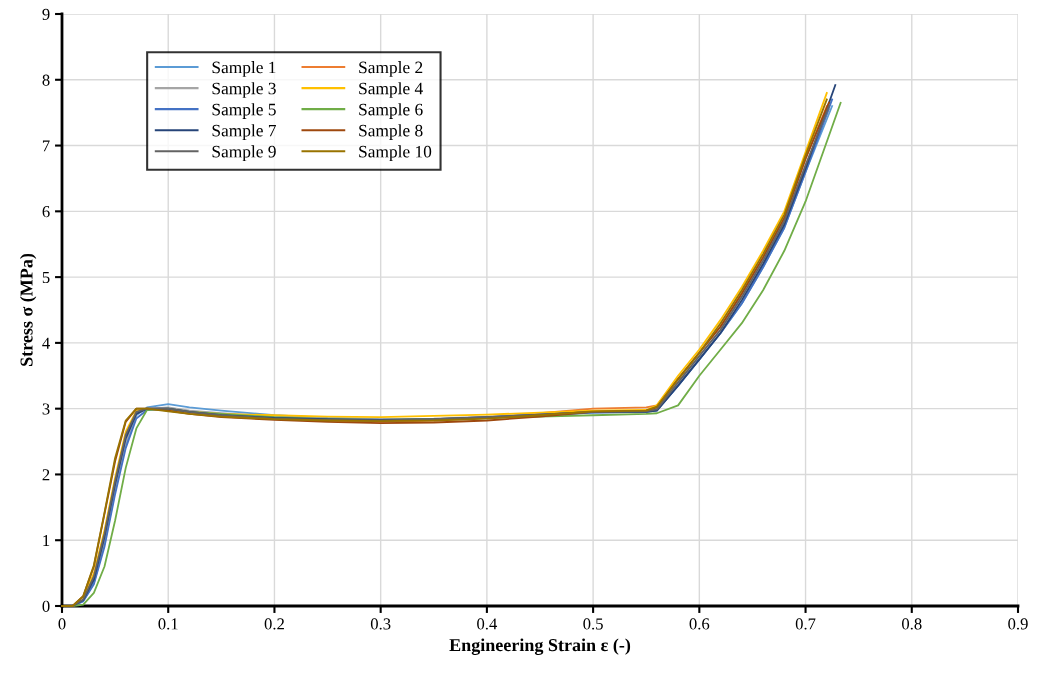 Image resolution: width=1037 pixels, height=675 pixels. Describe the element at coordinates (168, 624) in the screenshot. I see `x-tick-label: 0.1` at that location.